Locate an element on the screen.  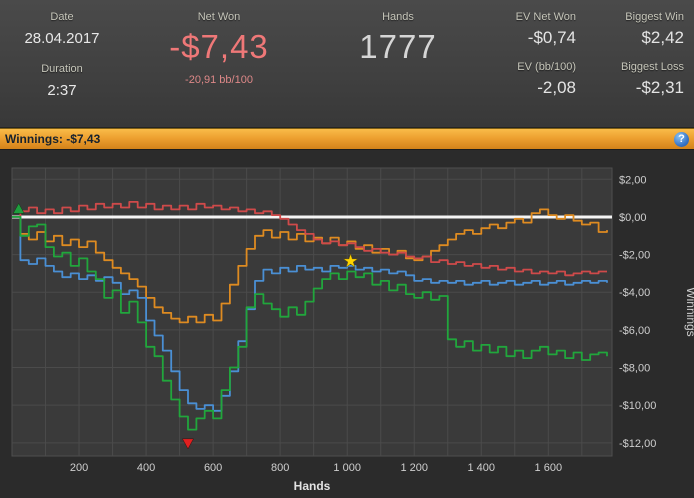
ev-net-won-value: -$0,74 is located at coordinates (551, 37).